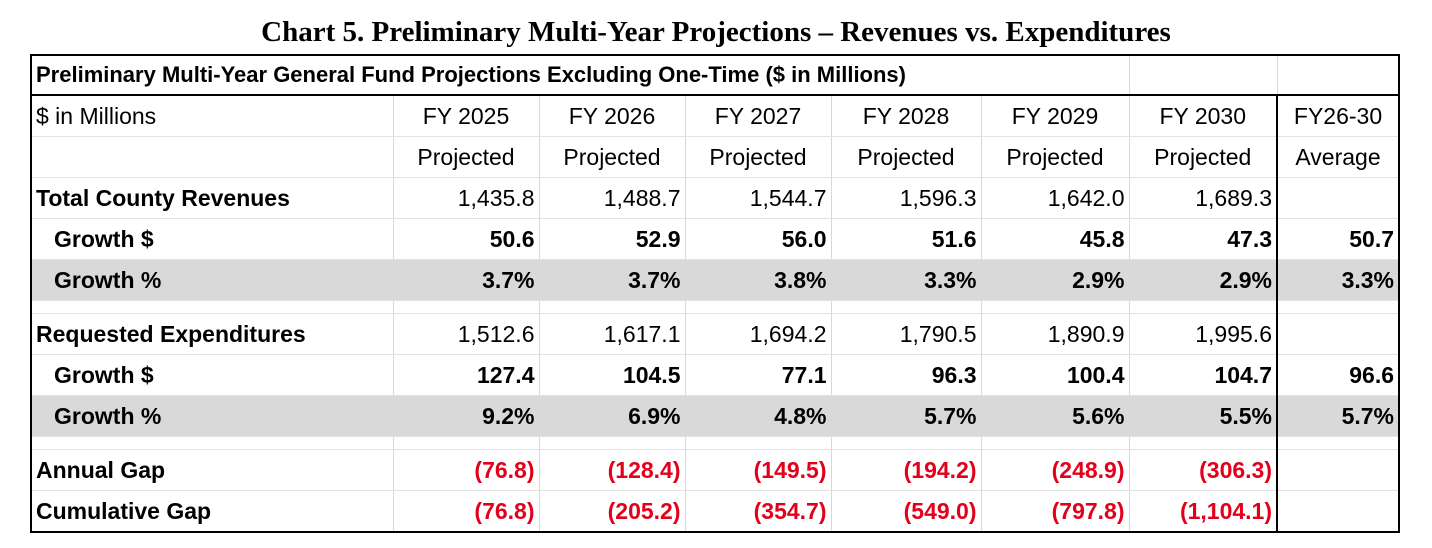  What do you see at coordinates (1338, 157) in the screenshot?
I see `header-average-sub: Average` at bounding box center [1338, 157].